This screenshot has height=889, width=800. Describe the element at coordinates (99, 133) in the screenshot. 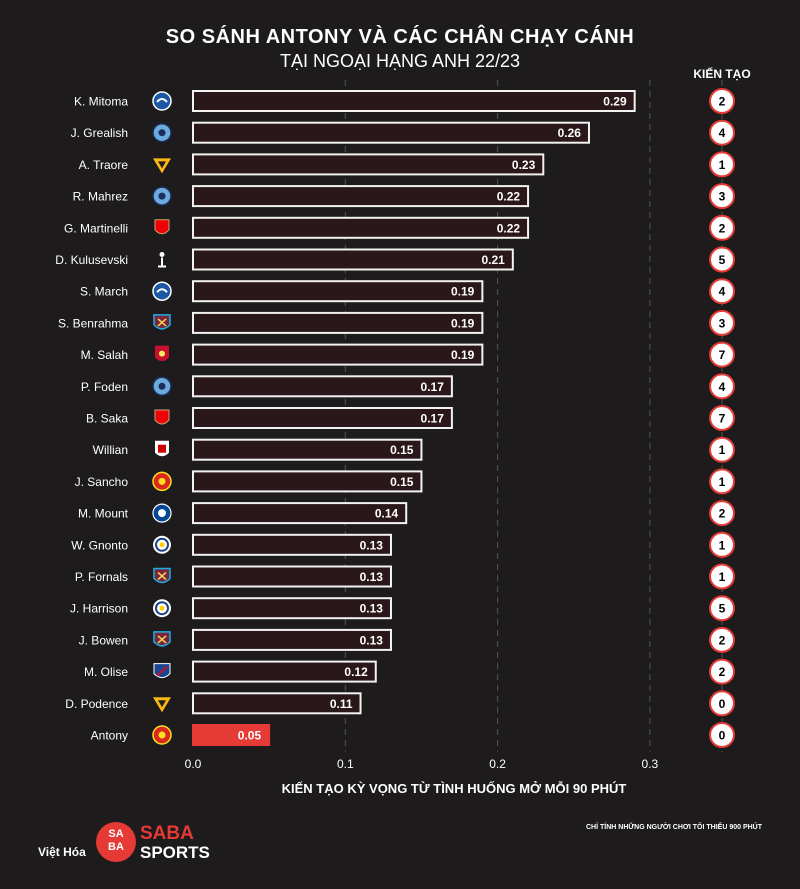

I see `player-name: J. Grealish` at that location.